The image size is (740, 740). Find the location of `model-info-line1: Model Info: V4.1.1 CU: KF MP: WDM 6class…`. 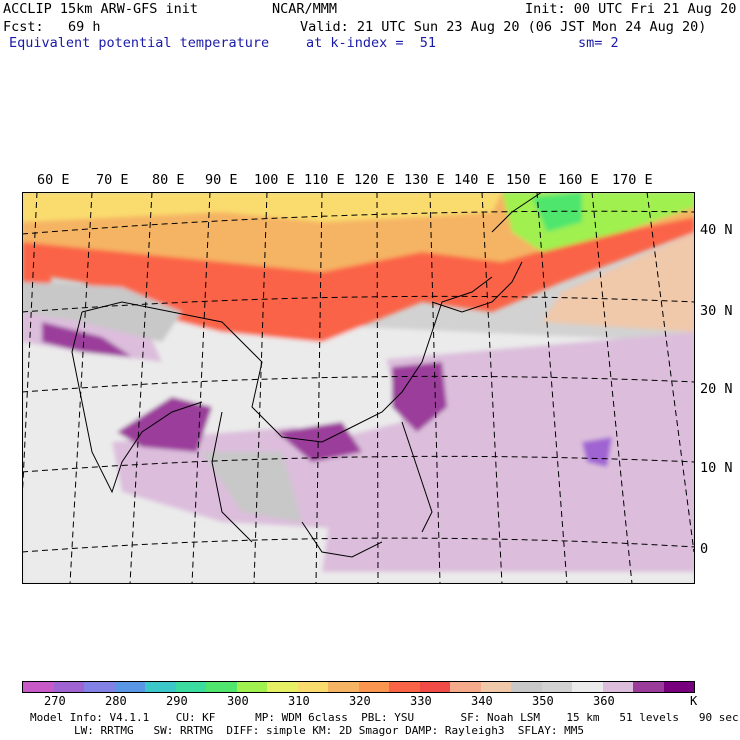

model-info-line1: Model Info: V4.1.1 CU: KF MP: WDM 6class… is located at coordinates (384, 717).